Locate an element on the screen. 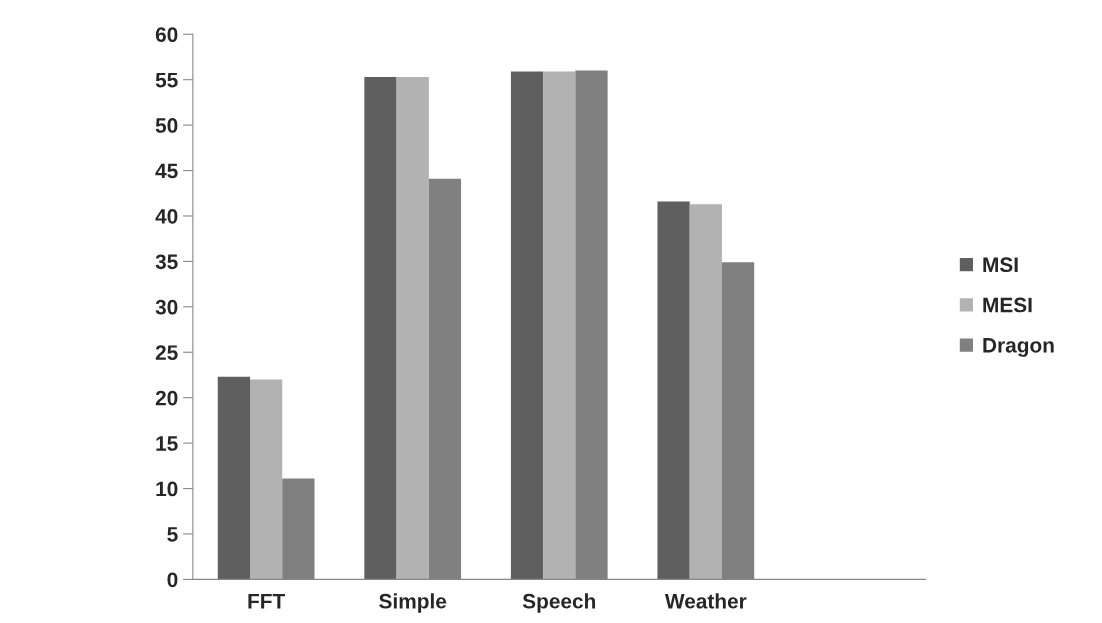 The image size is (1102, 623). x-tick-label: Simple is located at coordinates (413, 603).